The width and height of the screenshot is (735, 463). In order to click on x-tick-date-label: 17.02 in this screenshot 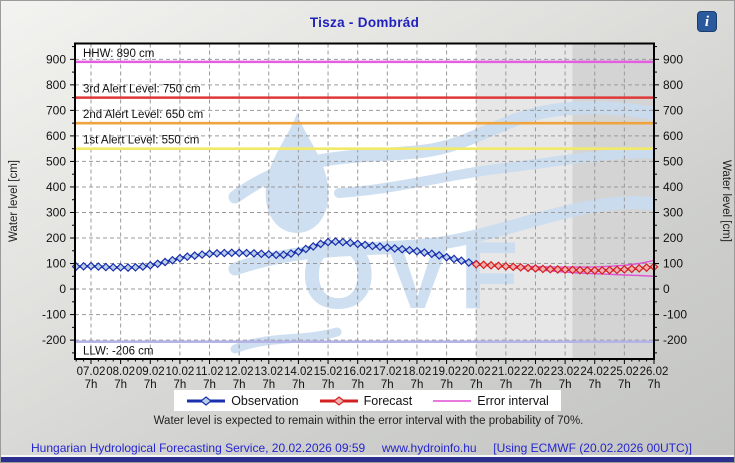, I will do `click(387, 372)`.